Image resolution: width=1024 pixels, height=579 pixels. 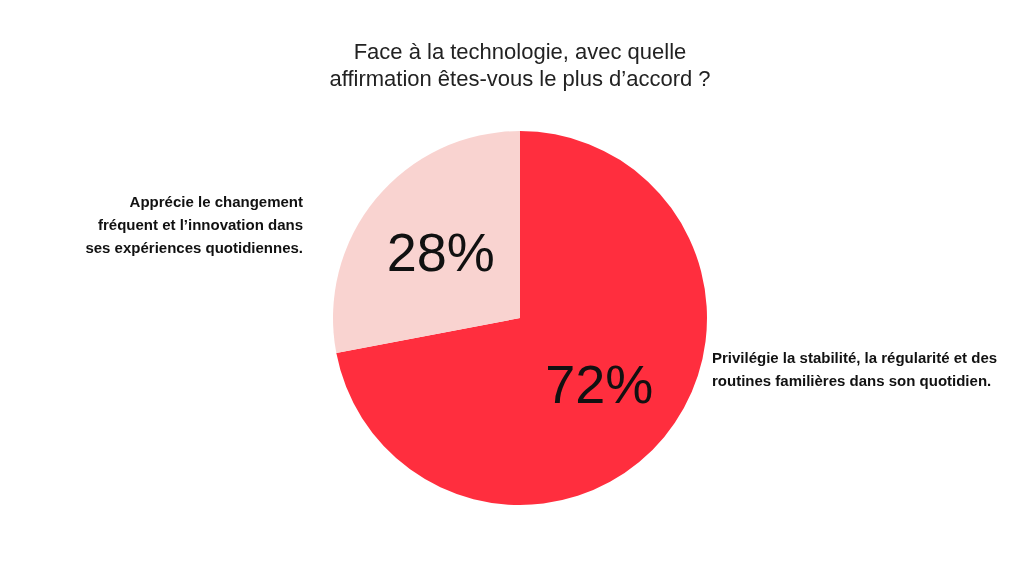 I want to click on slice-label: Apprécie le changement fréquent et l’innovation dans ses expériences quotidiennes., so click(x=194, y=225).